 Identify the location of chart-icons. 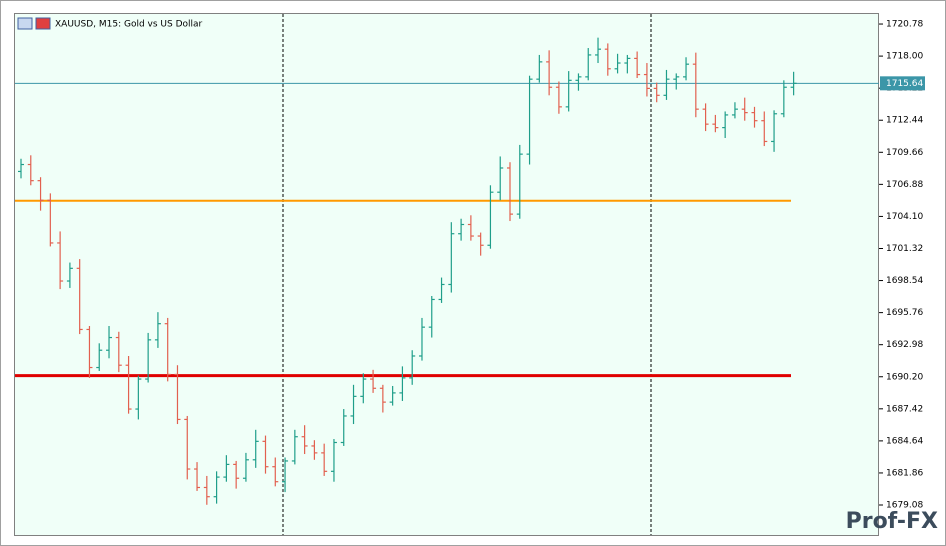
(34, 23).